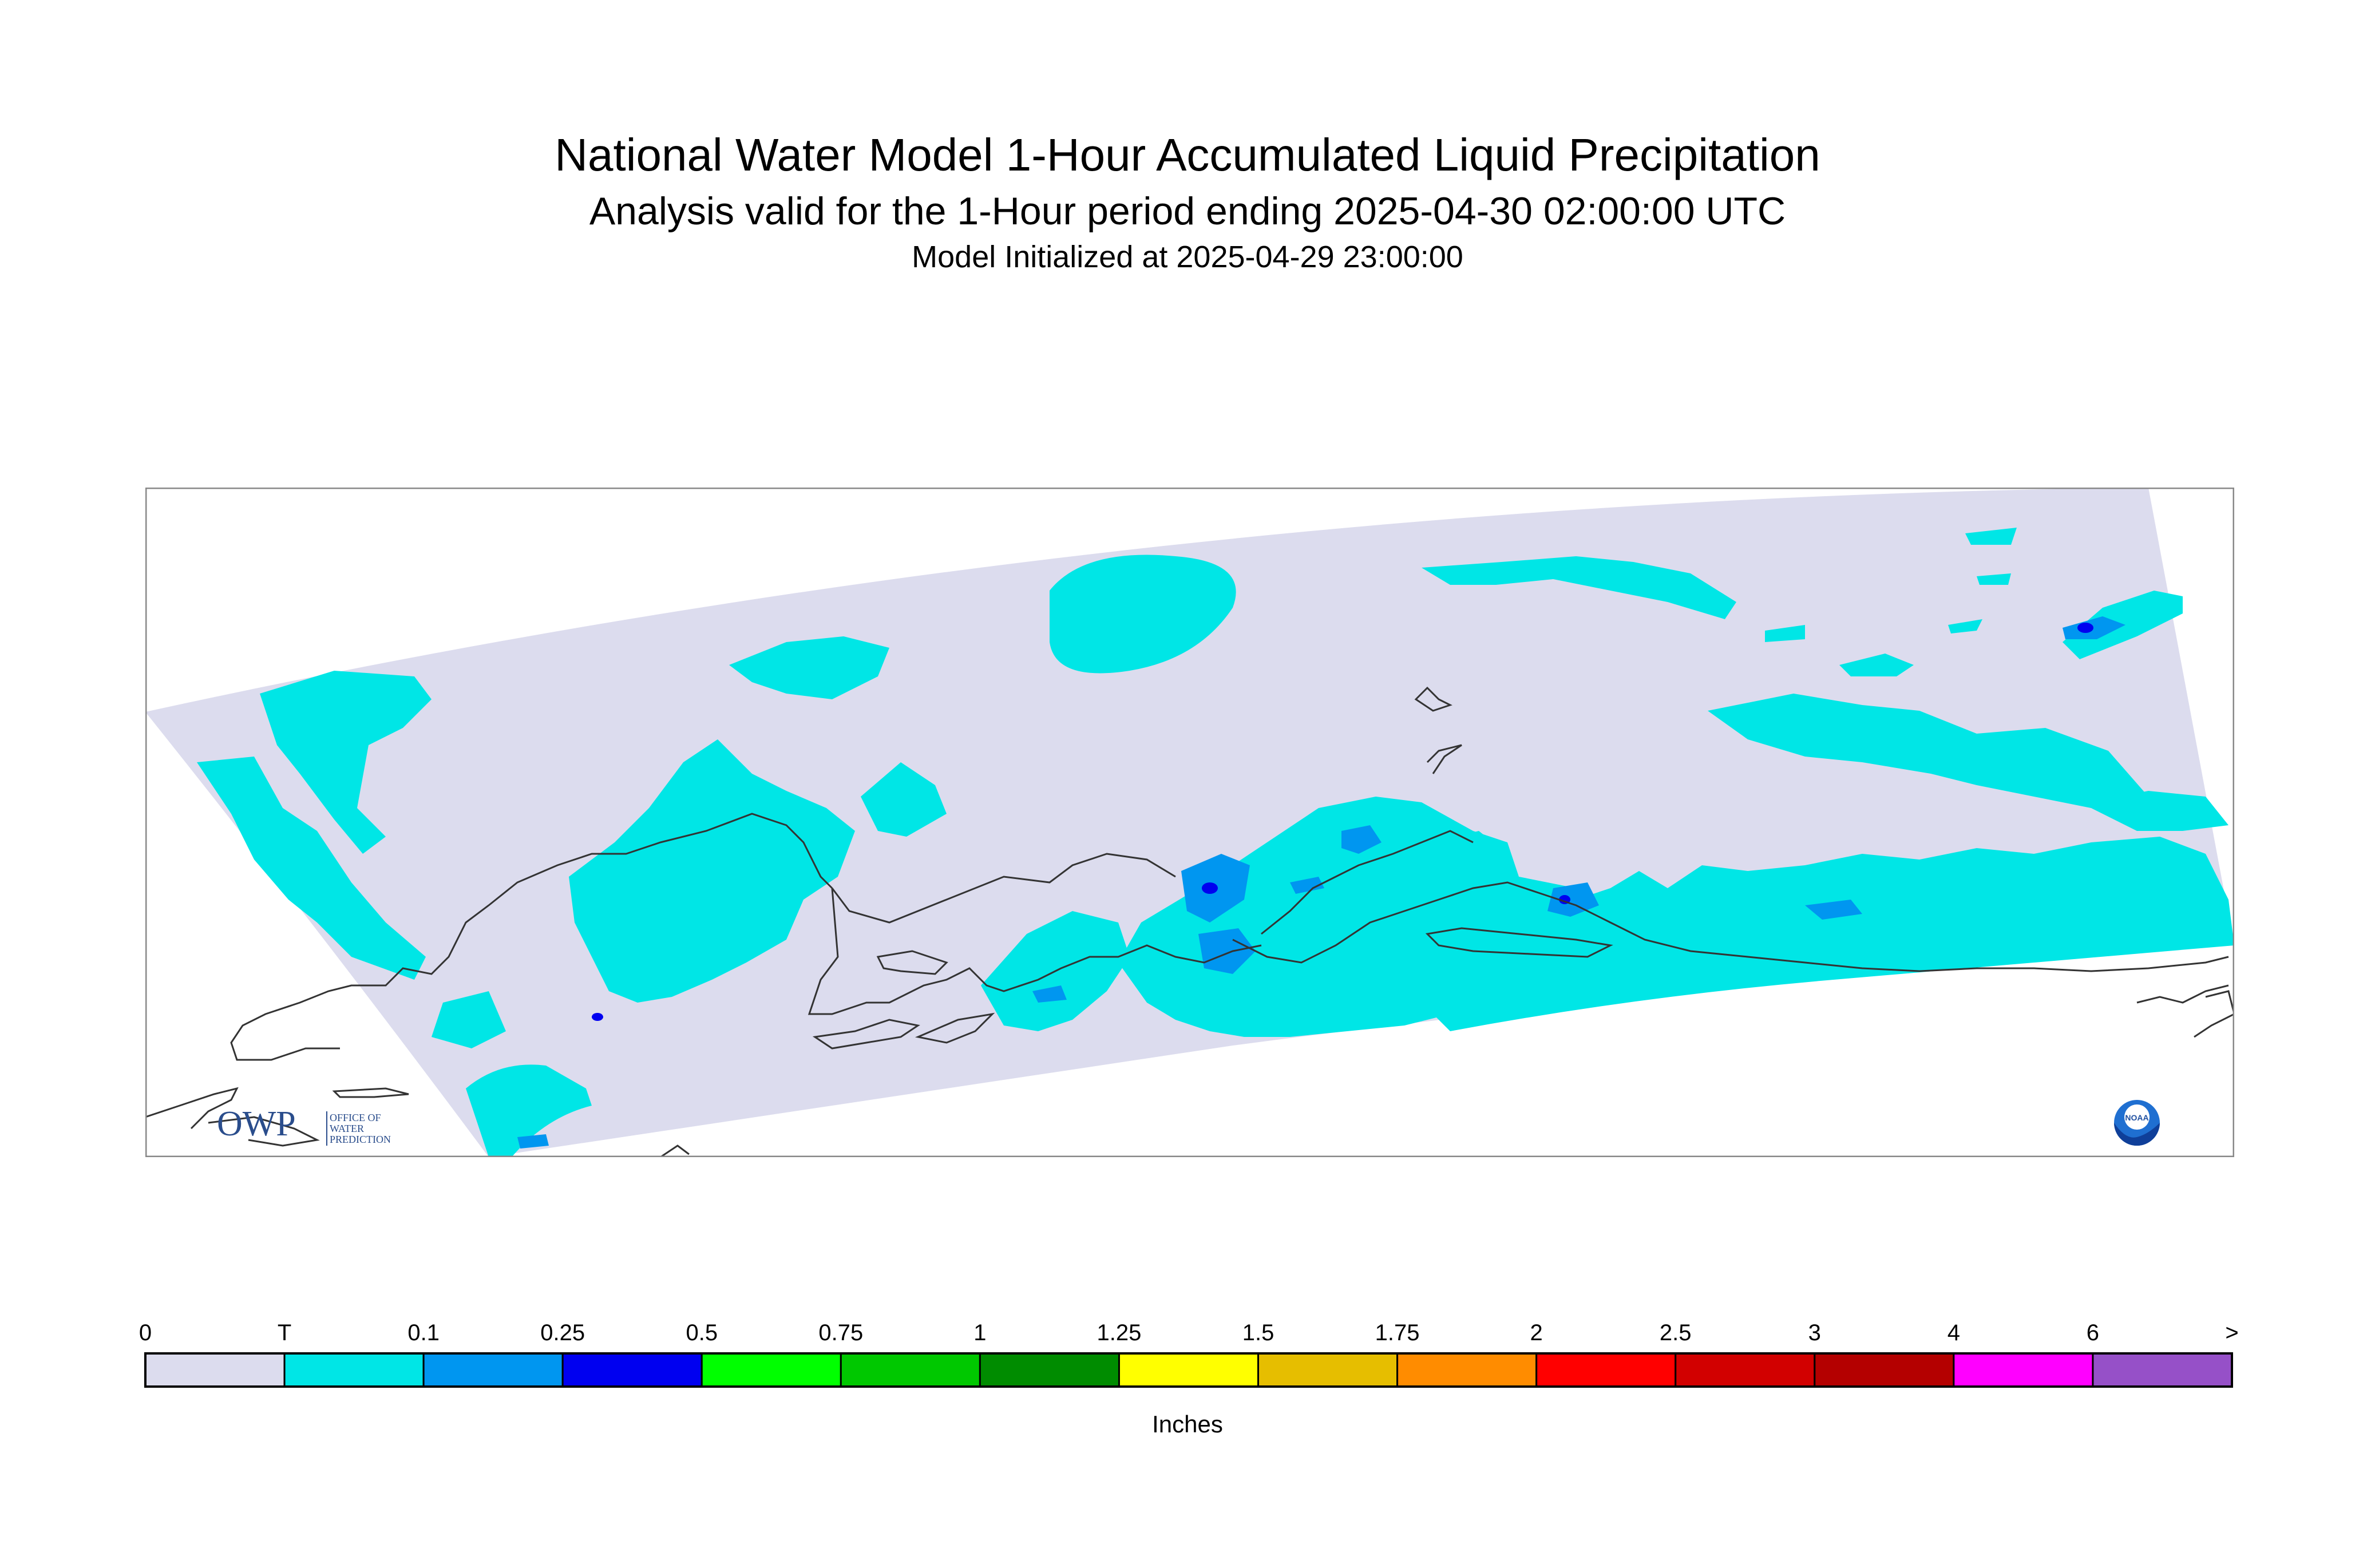 This screenshot has width=2375, height=1568. What do you see at coordinates (424, 1332) in the screenshot?
I see `legend-tick-label: 0.1` at bounding box center [424, 1332].